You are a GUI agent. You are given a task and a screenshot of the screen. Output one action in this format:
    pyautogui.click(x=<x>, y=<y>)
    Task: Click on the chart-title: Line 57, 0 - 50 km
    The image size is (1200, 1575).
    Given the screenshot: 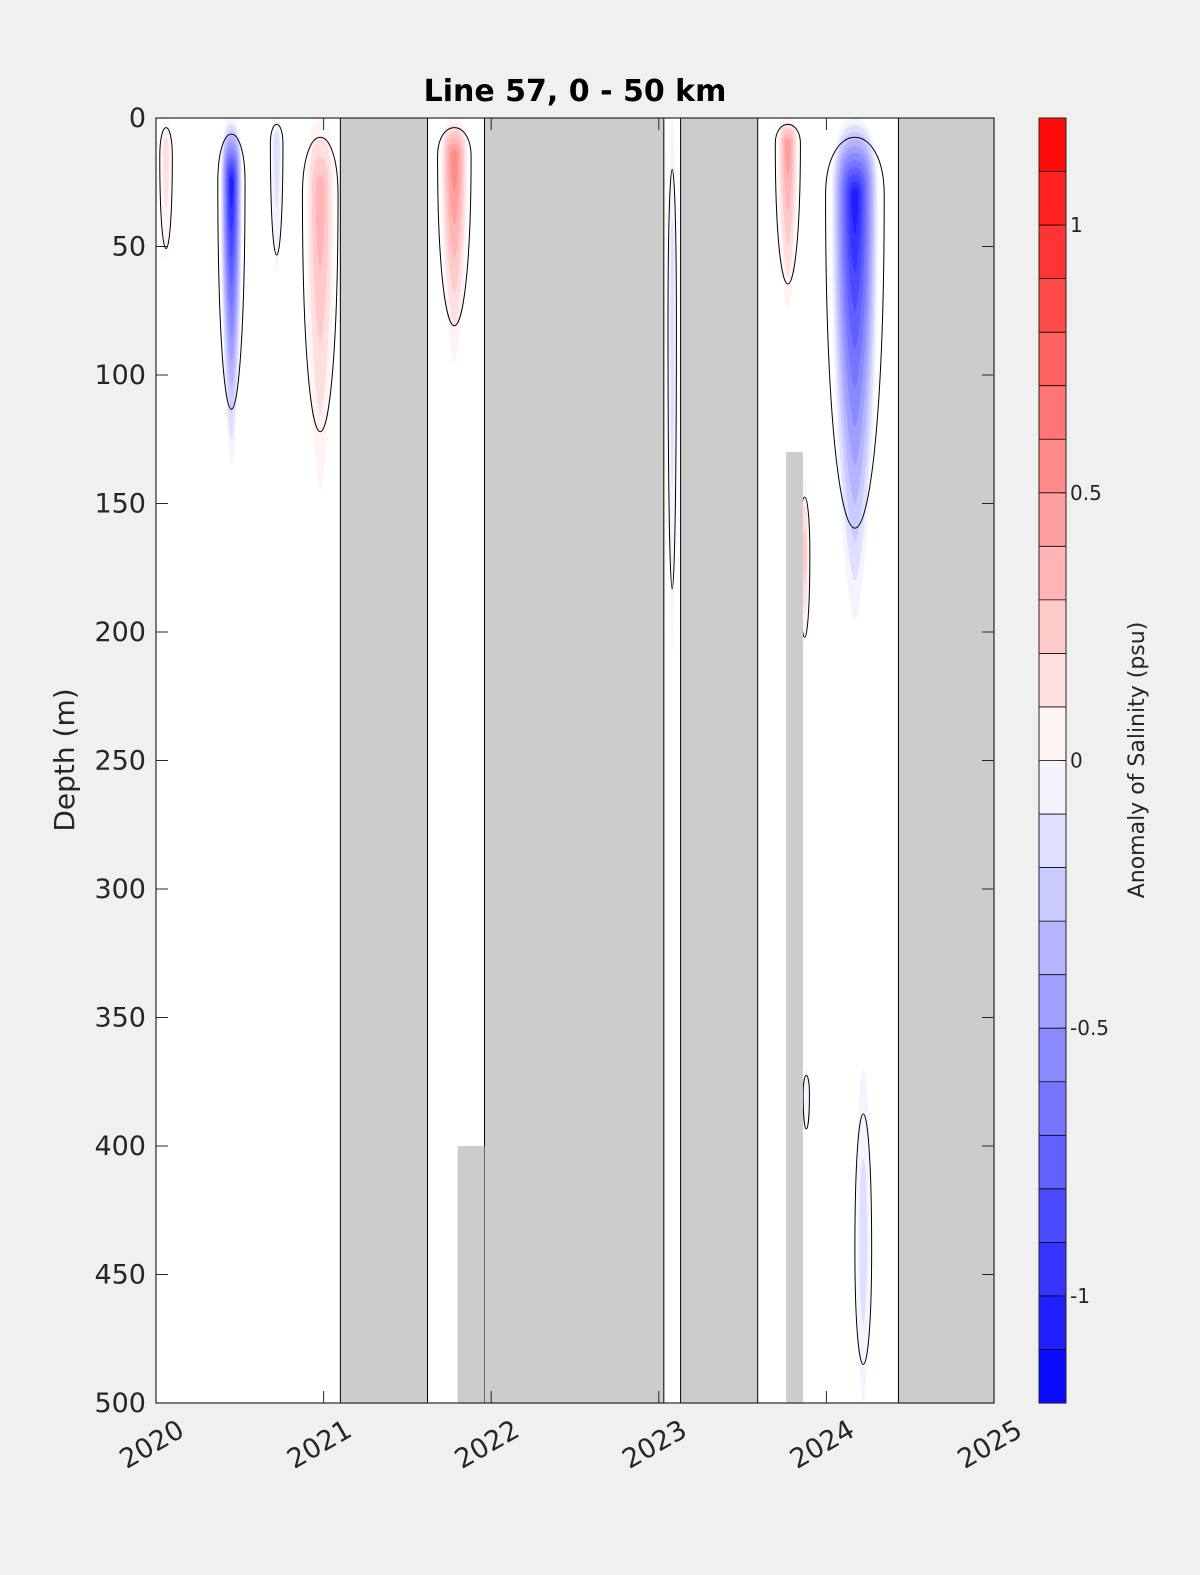 What is the action you would take?
    pyautogui.click(x=575, y=91)
    